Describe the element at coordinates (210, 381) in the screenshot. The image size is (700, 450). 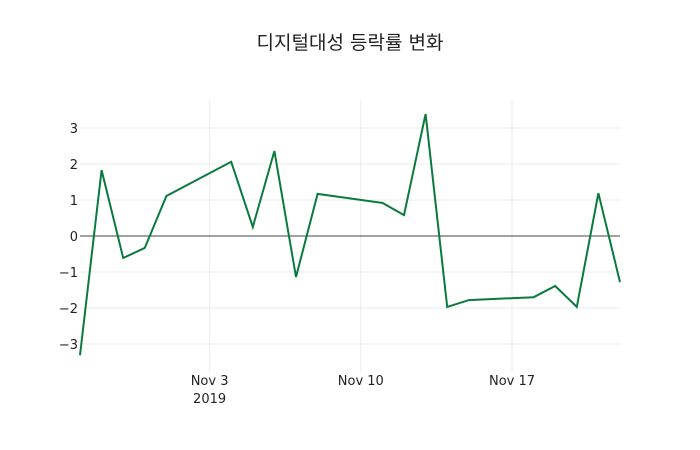
I see `x-tick-label: Nov 3` at that location.